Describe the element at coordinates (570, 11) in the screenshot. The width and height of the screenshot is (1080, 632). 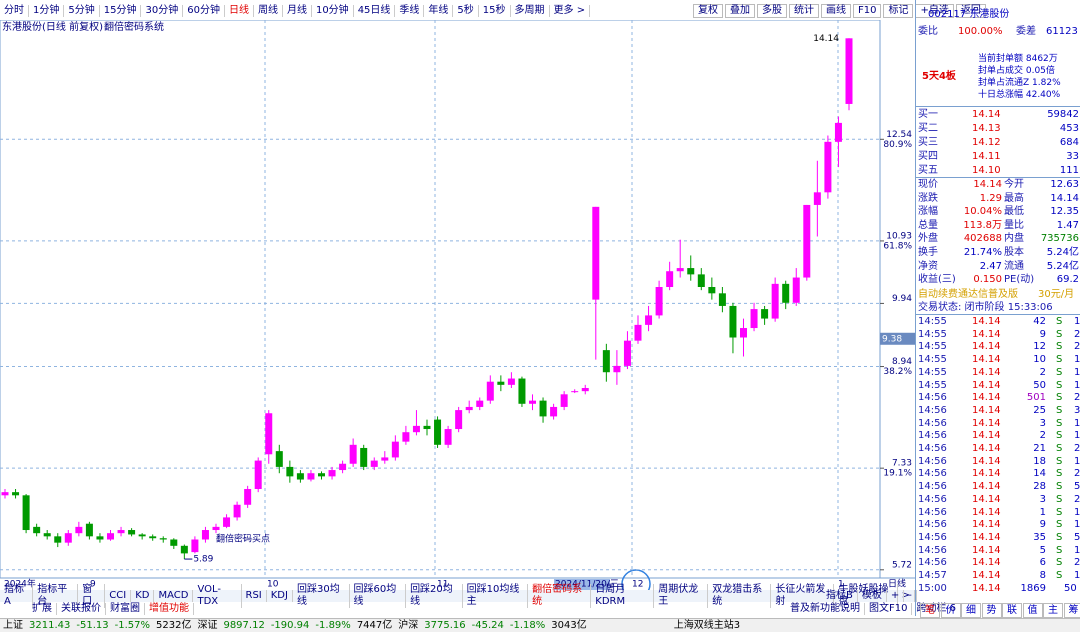
I see `period-button: 更多 >` at that location.